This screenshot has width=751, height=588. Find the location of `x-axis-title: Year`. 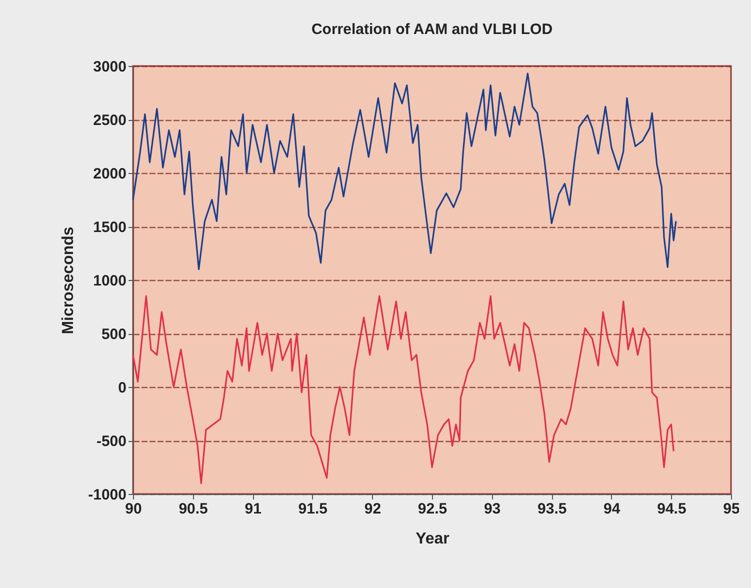

x-axis-title: Year is located at coordinates (433, 539).